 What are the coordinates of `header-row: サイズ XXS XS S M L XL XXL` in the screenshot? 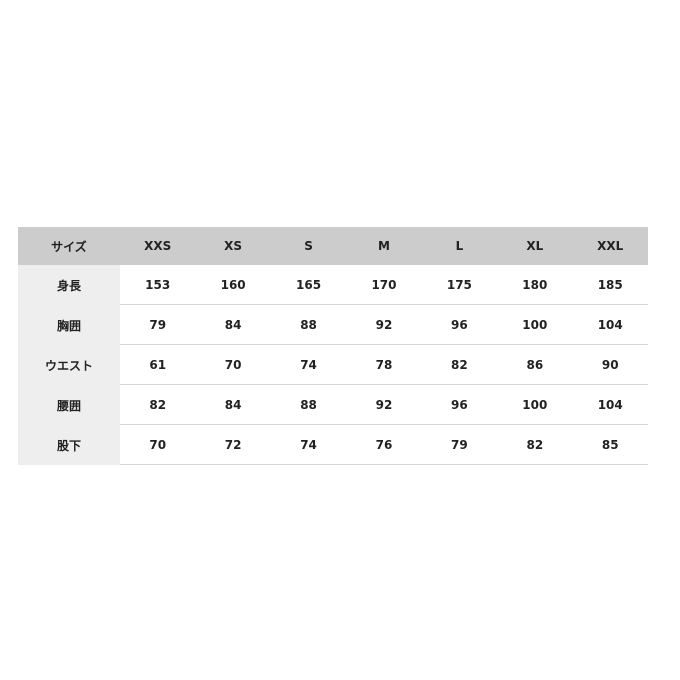 It's located at (333, 246).